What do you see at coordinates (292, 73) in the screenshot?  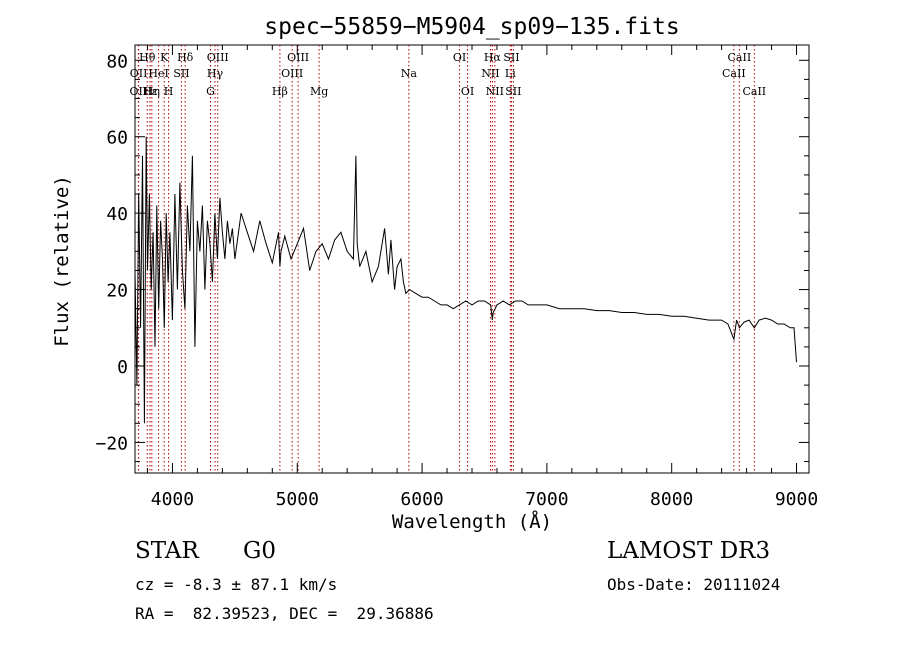 I see `line-label-14: OIII` at bounding box center [292, 73].